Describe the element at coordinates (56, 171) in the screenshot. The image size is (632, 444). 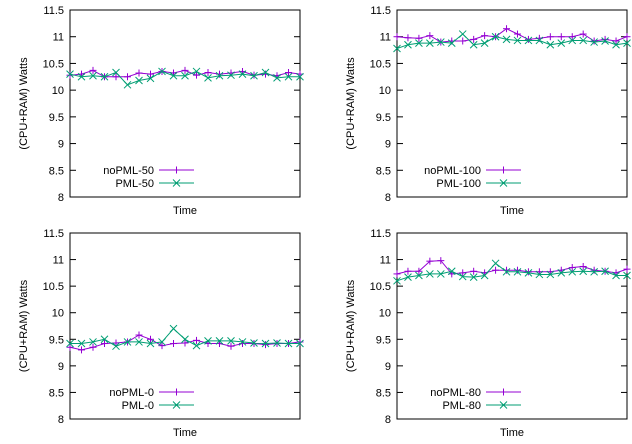
I see `y-tick-label: 8.5` at that location.